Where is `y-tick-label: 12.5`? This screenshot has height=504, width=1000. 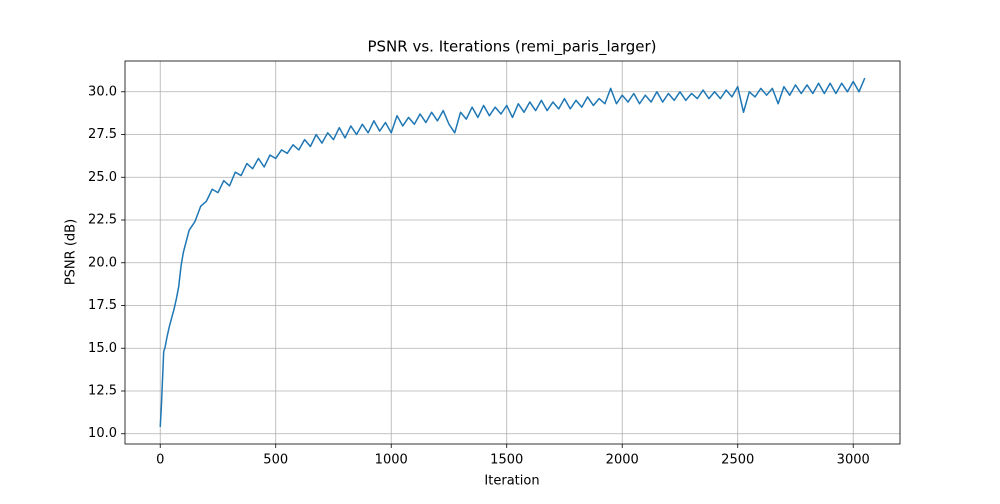 y-tick-label: 12.5 is located at coordinates (102, 390).